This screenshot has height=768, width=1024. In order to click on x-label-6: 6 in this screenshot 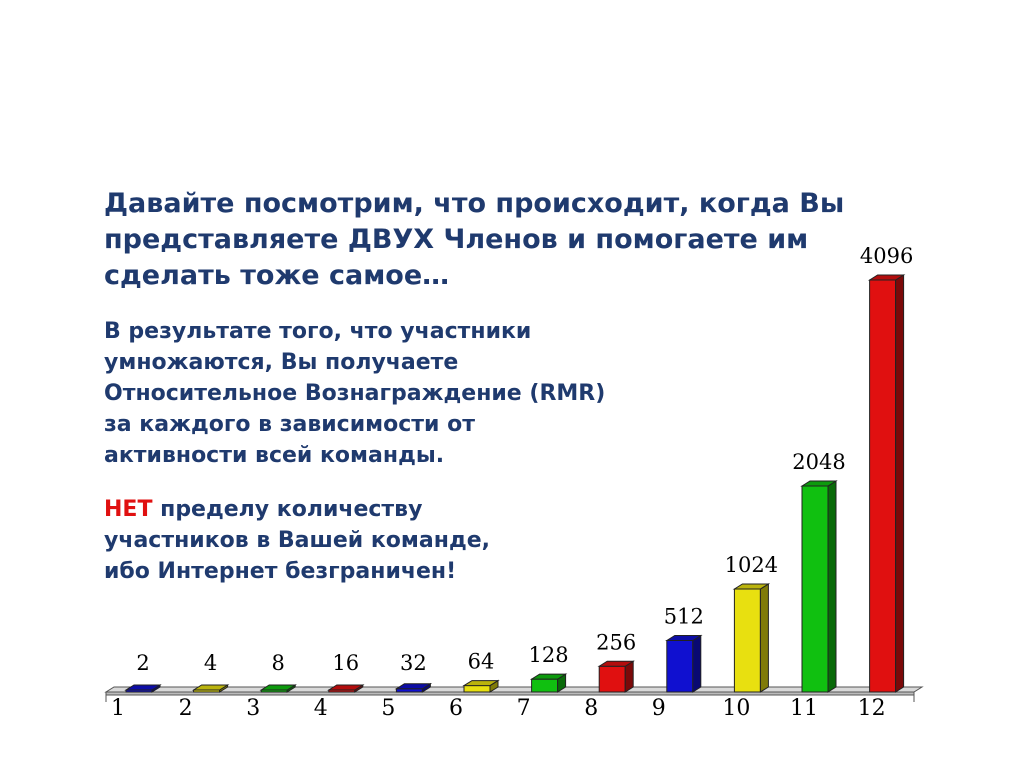, I will do `click(456, 708)`.